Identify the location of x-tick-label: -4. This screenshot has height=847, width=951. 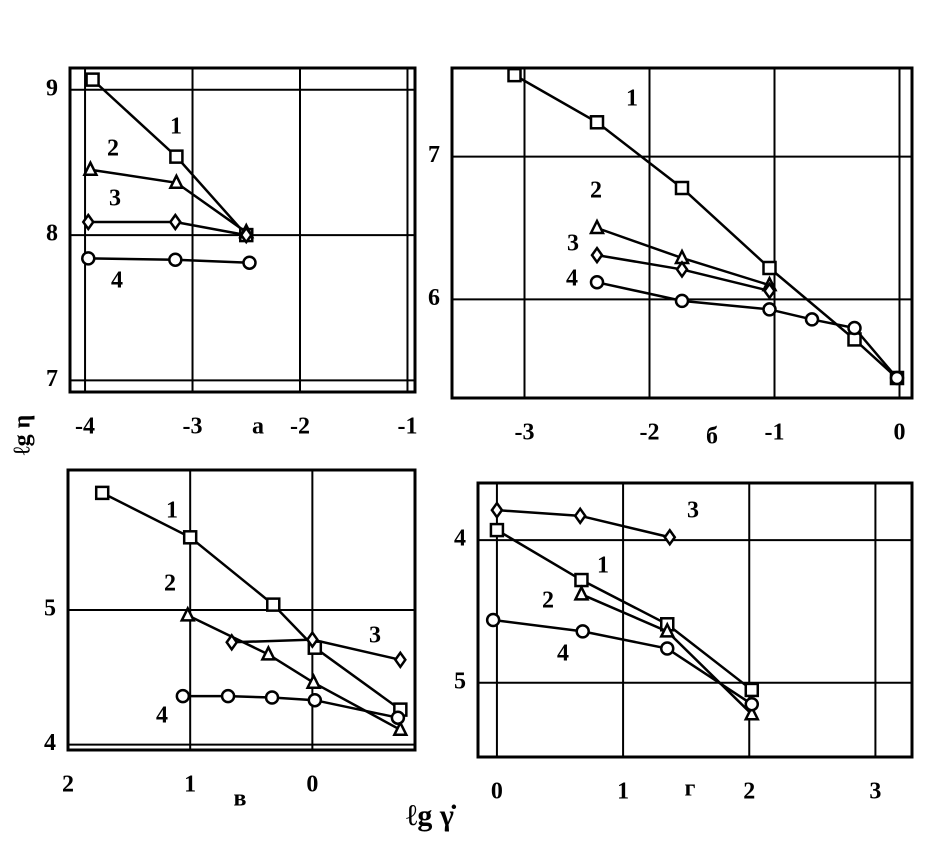
(85, 427).